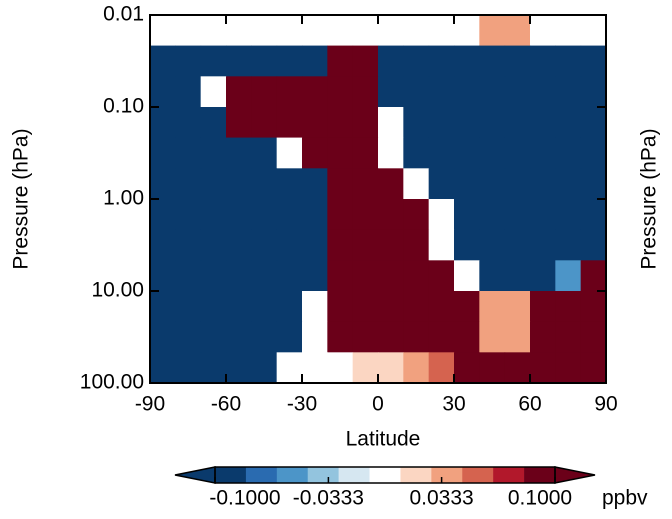 The image size is (672, 519). Describe the element at coordinates (385, 475) in the screenshot. I see `colorbar-frame` at that location.